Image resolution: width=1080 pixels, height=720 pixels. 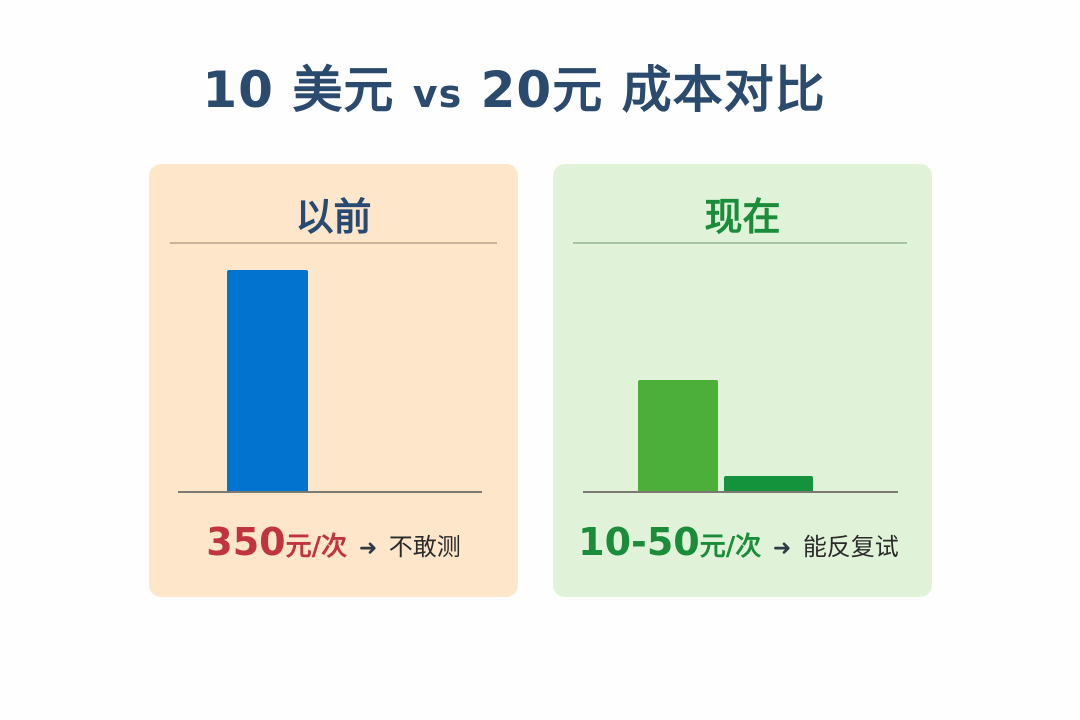 I want to click on before-panel-title: 以前, so click(x=333, y=217).